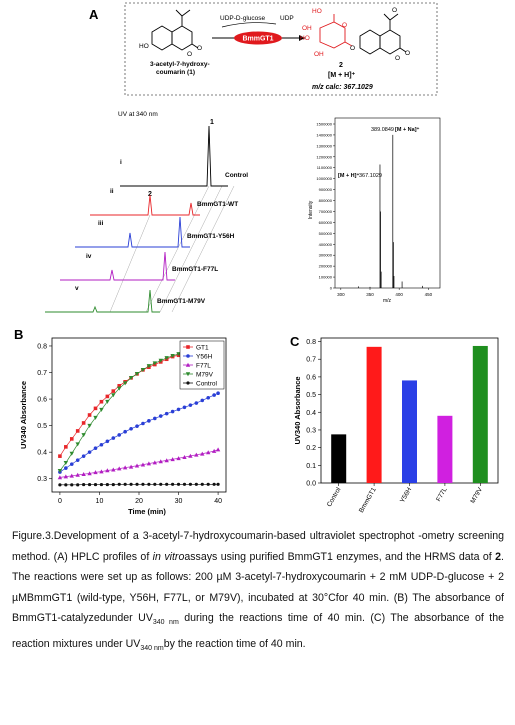  I want to click on chart-b-xtick-label: 30, so click(179, 501).